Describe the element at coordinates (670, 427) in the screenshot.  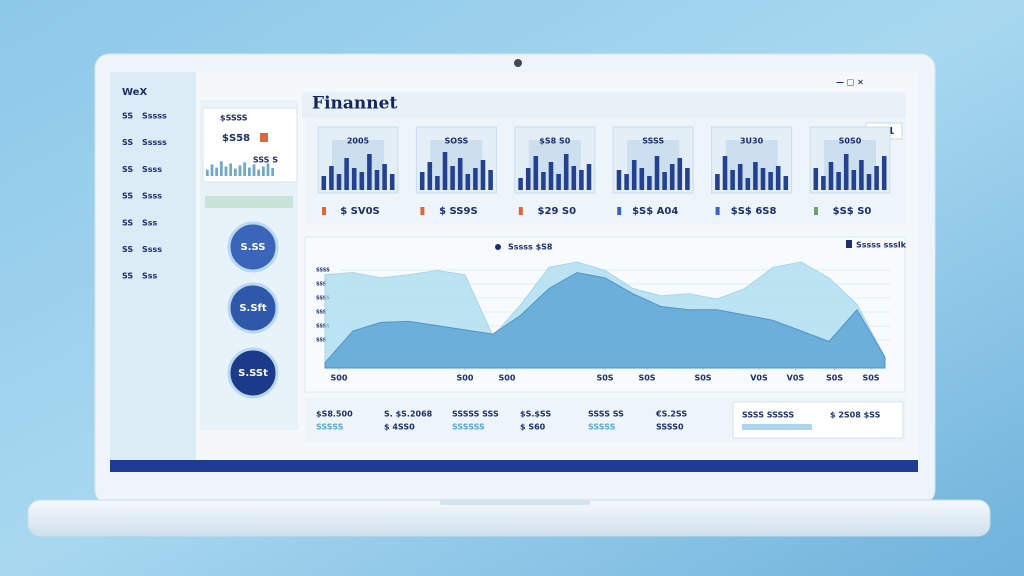
I see `footer-text: SSSS0` at that location.